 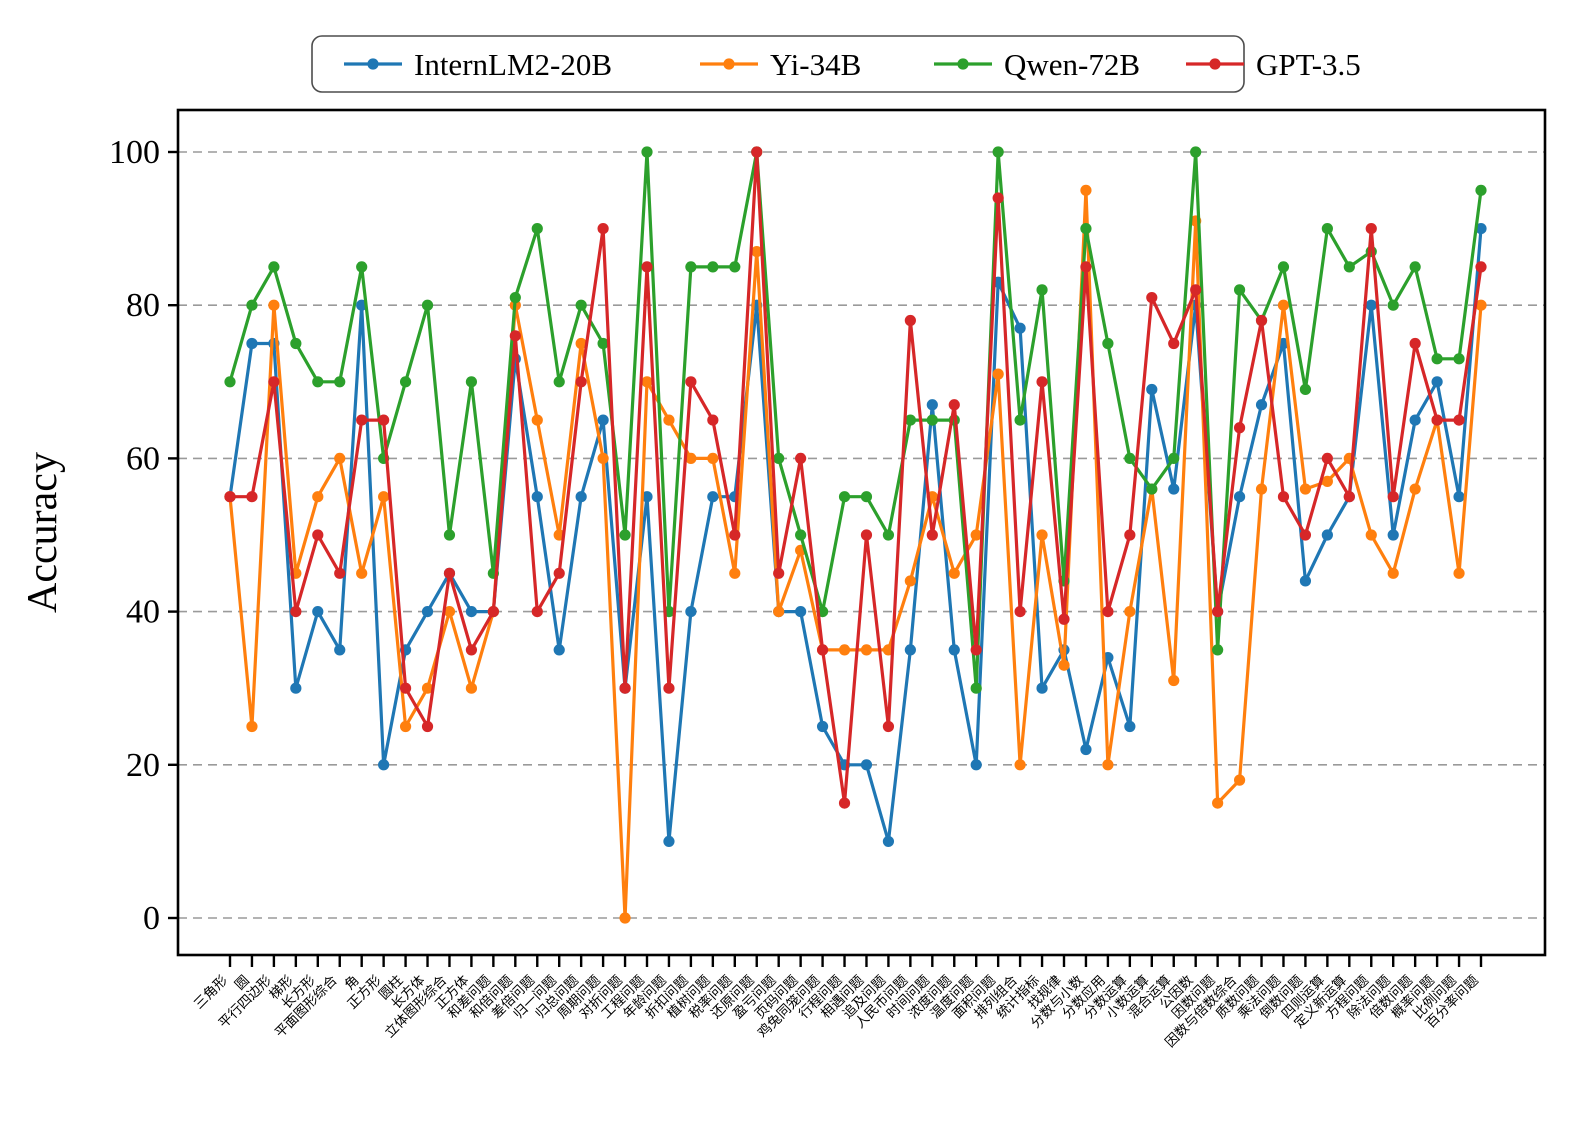 I want to click on data-point-InternLM2-20B-长方体, so click(x=427, y=612).